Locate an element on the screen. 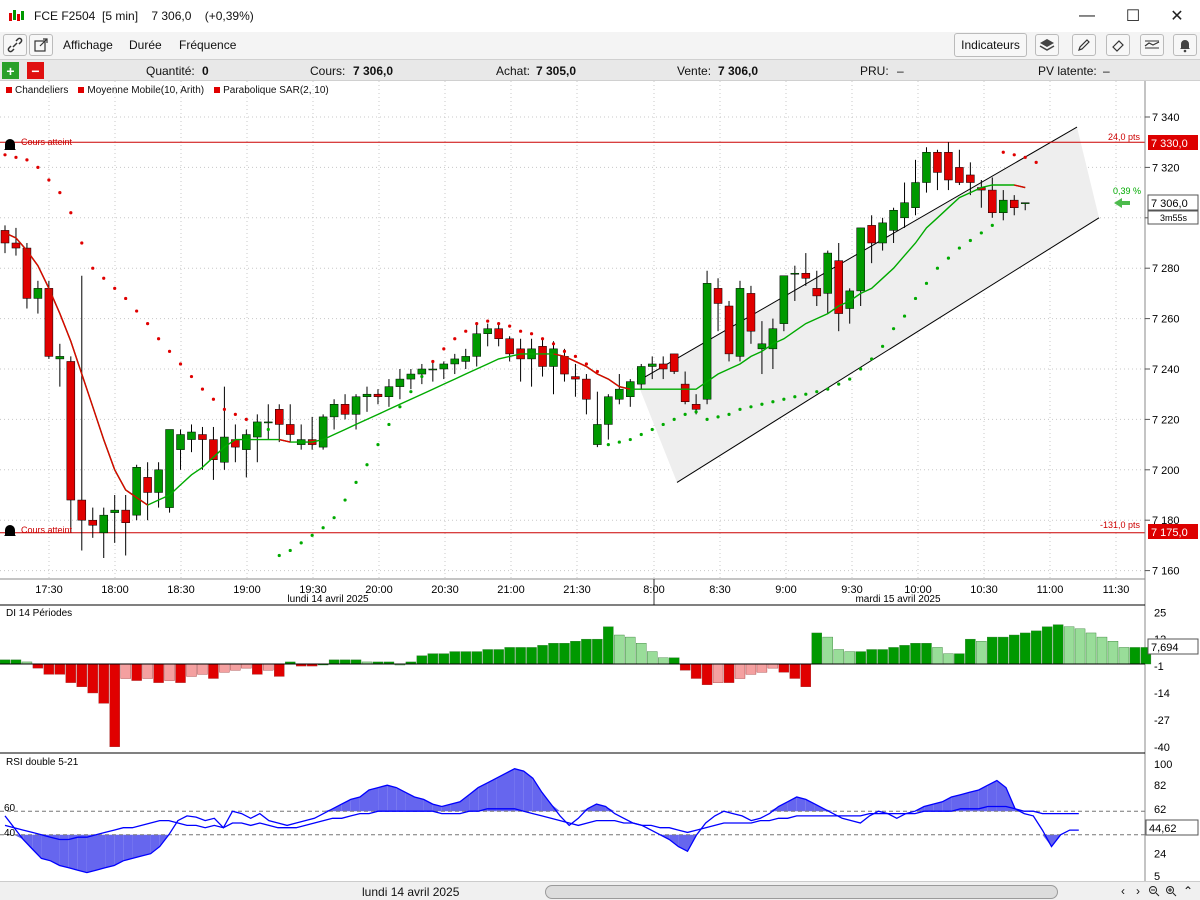 The width and height of the screenshot is (1200, 900). chevron-left-icon: ‹ is located at coordinates (1123, 891).